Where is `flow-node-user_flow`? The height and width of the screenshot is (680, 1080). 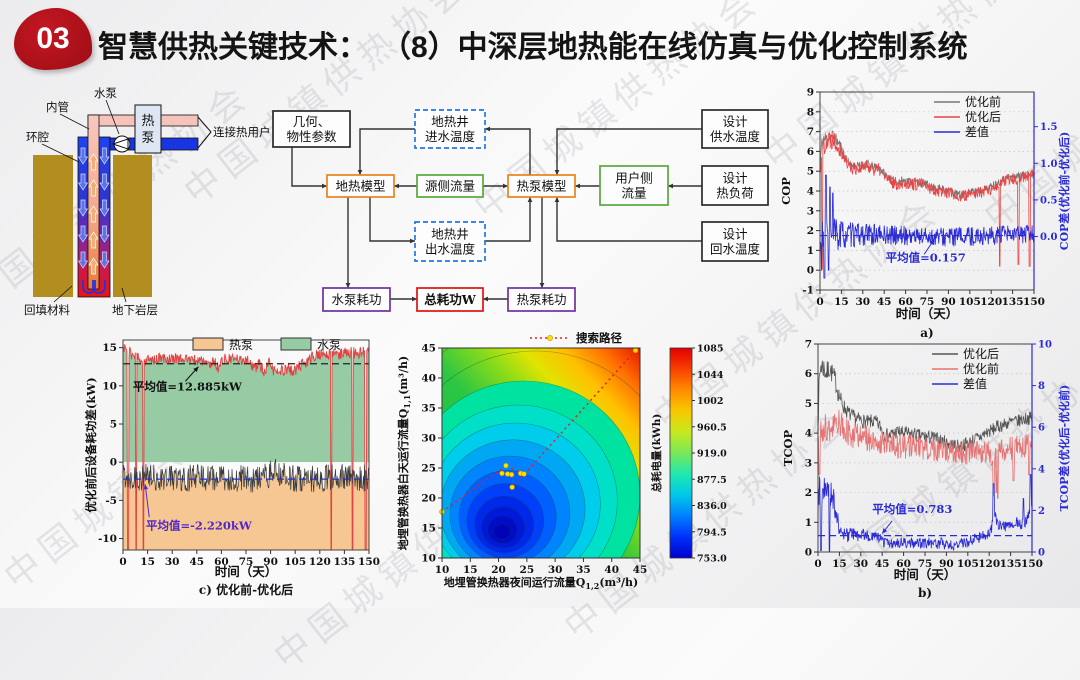
flow-node-user_flow is located at coordinates (634, 185).